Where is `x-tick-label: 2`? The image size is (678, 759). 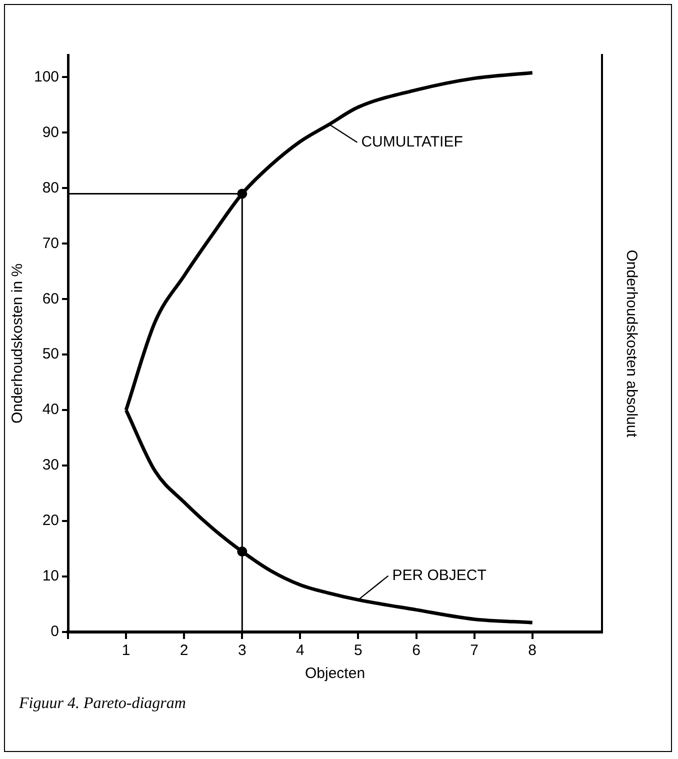 x-tick-label: 2 is located at coordinates (184, 651).